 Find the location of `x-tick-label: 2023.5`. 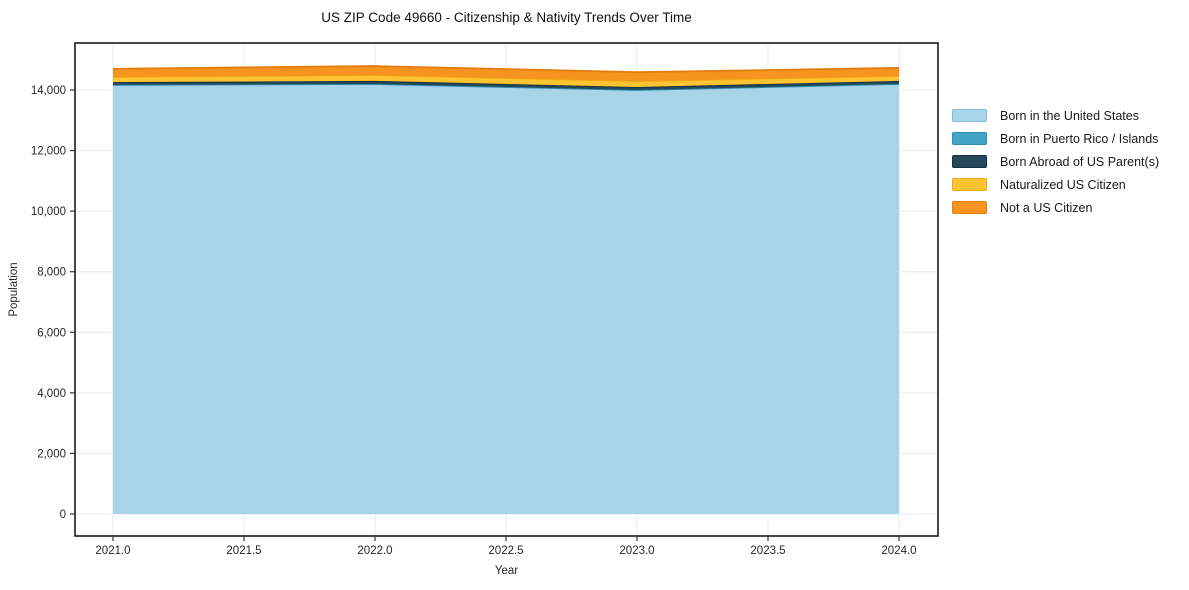

x-tick-label: 2023.5 is located at coordinates (767, 551).